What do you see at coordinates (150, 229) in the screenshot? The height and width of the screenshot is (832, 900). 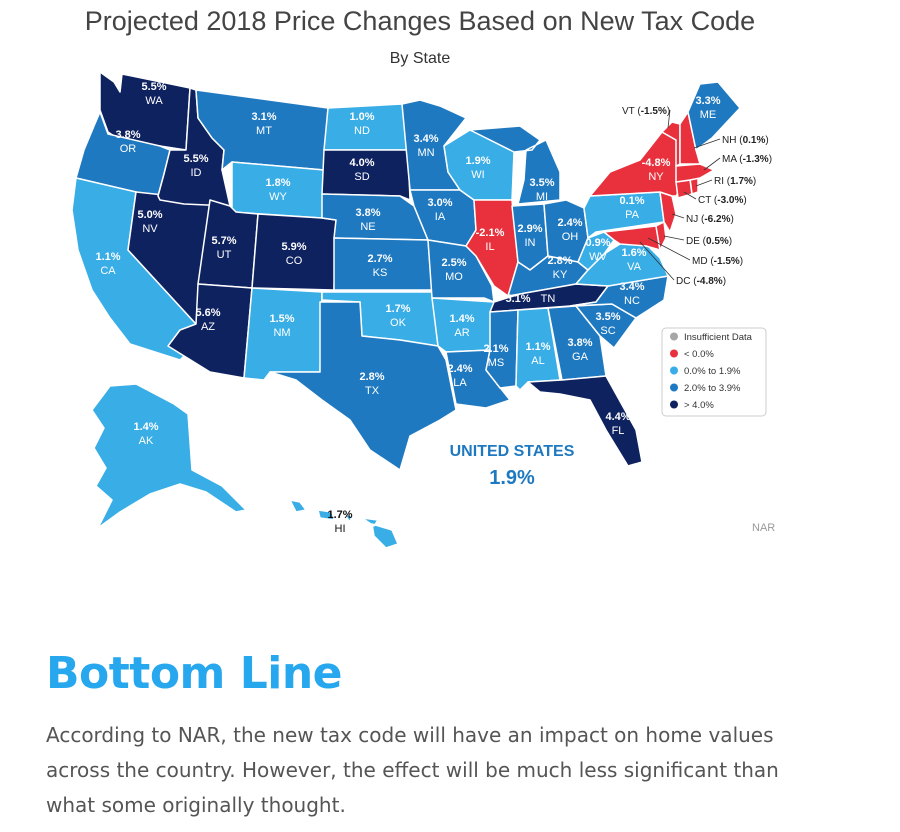 I see `state-abbr-nv: NV` at bounding box center [150, 229].